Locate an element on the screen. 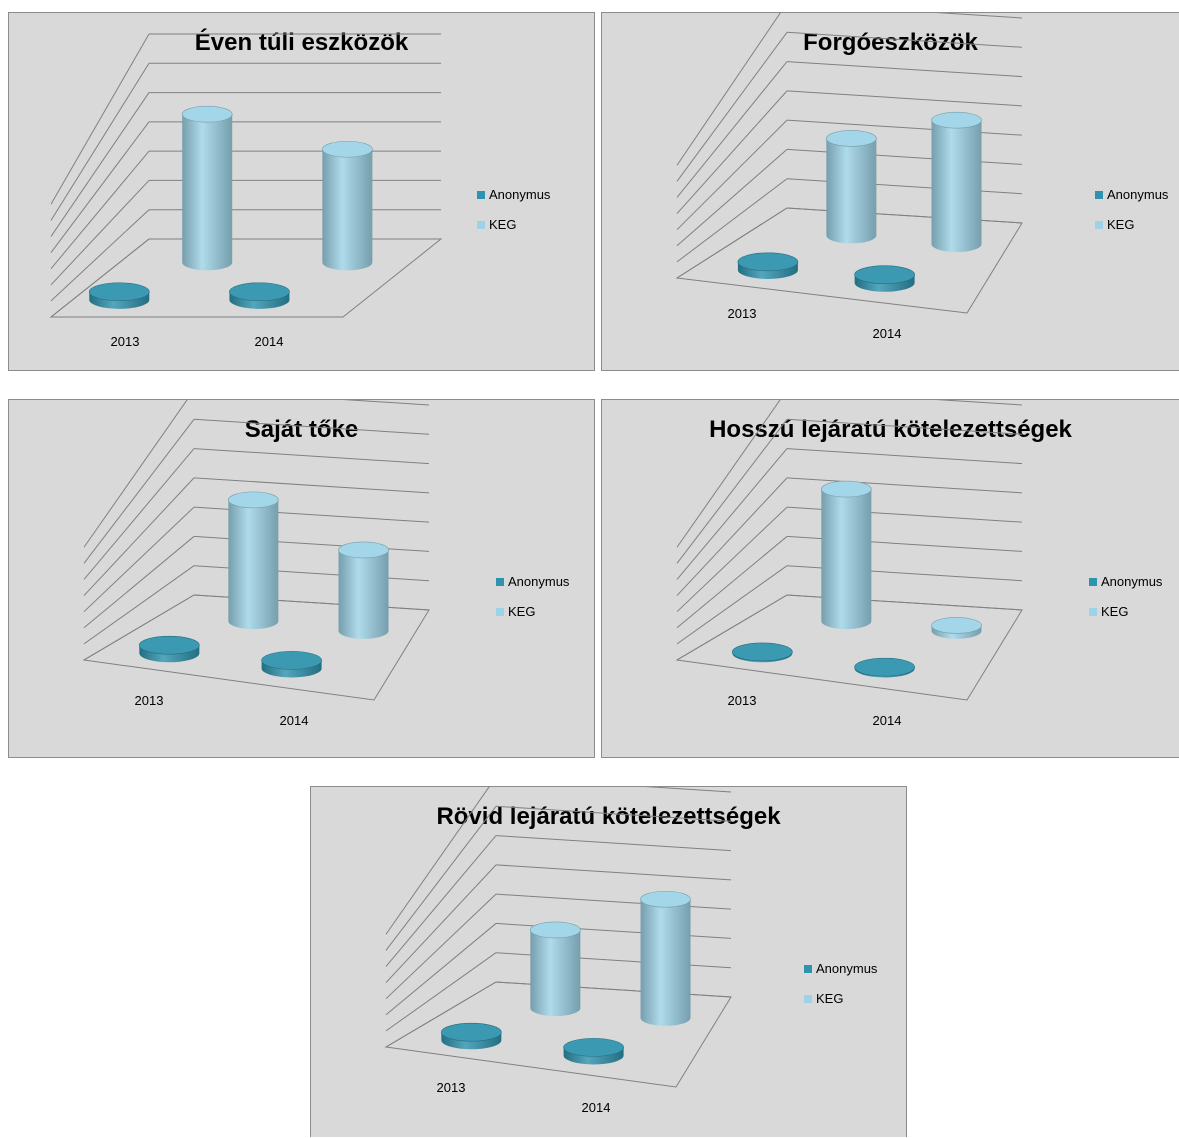 This screenshot has height=1138, width=1179. chart-title: Hosszú lejáratú kötelezettségek is located at coordinates (890, 429).